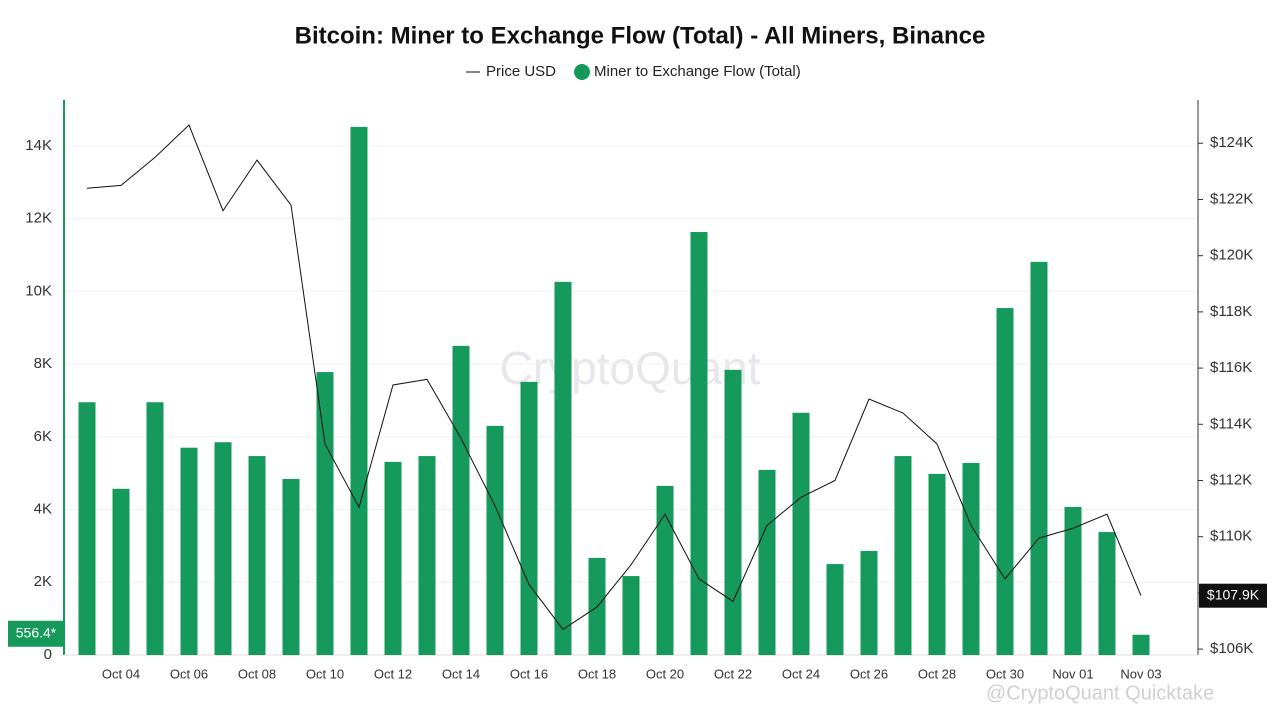 The height and width of the screenshot is (720, 1280). What do you see at coordinates (529, 673) in the screenshot?
I see `x-tick-label: Oct 16` at bounding box center [529, 673].